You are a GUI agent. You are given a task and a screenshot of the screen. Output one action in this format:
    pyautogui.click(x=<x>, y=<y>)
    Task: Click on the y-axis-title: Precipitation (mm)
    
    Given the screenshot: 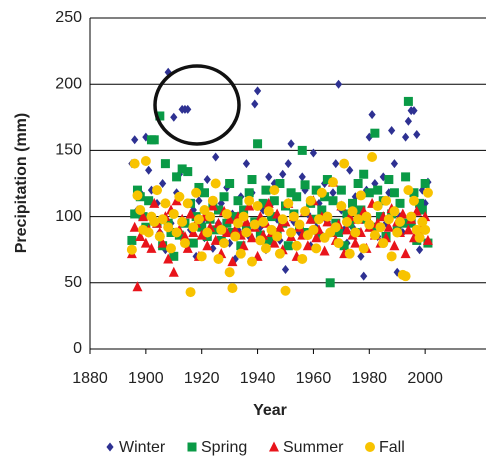 What is the action you would take?
    pyautogui.click(x=21, y=183)
    